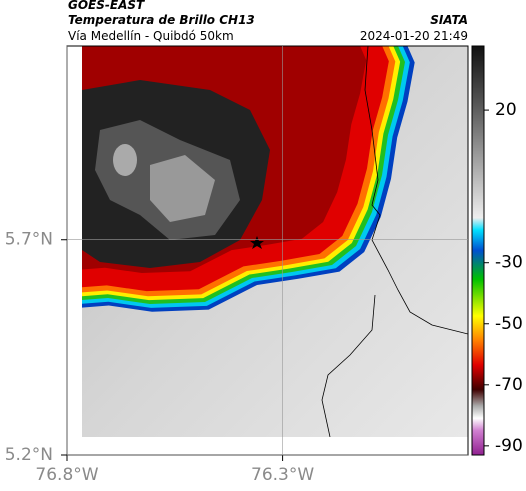  What do you see at coordinates (478, 250) in the screenshot?
I see `colorbar` at bounding box center [478, 250].